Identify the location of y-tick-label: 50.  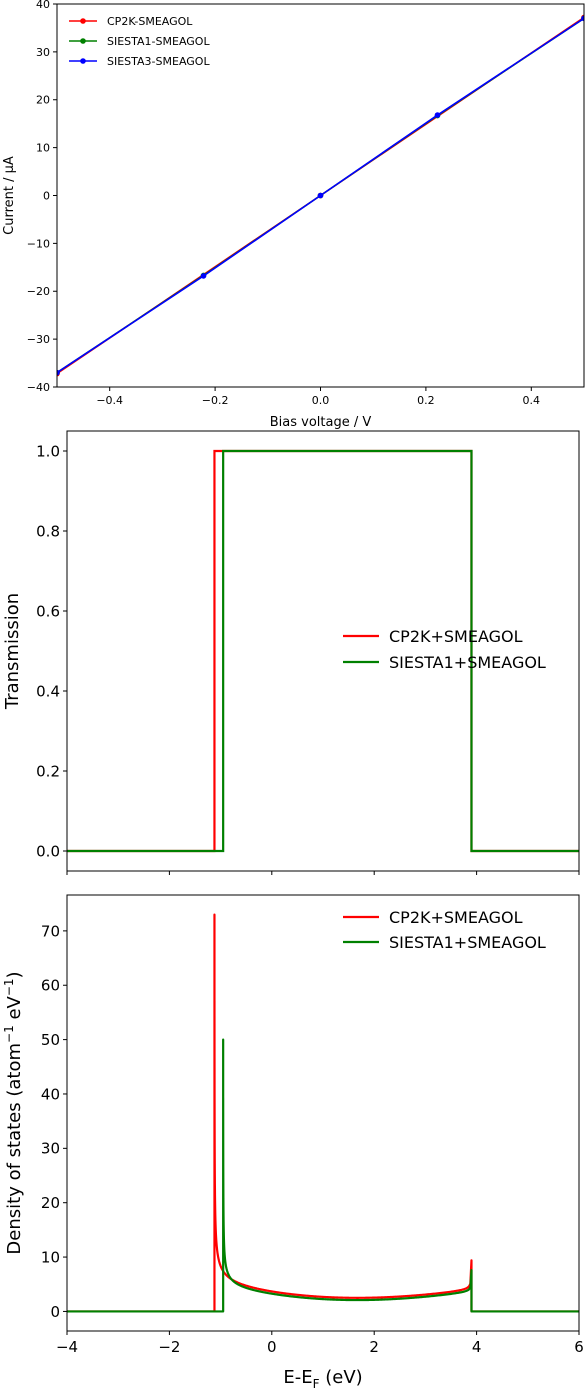
(50, 1040).